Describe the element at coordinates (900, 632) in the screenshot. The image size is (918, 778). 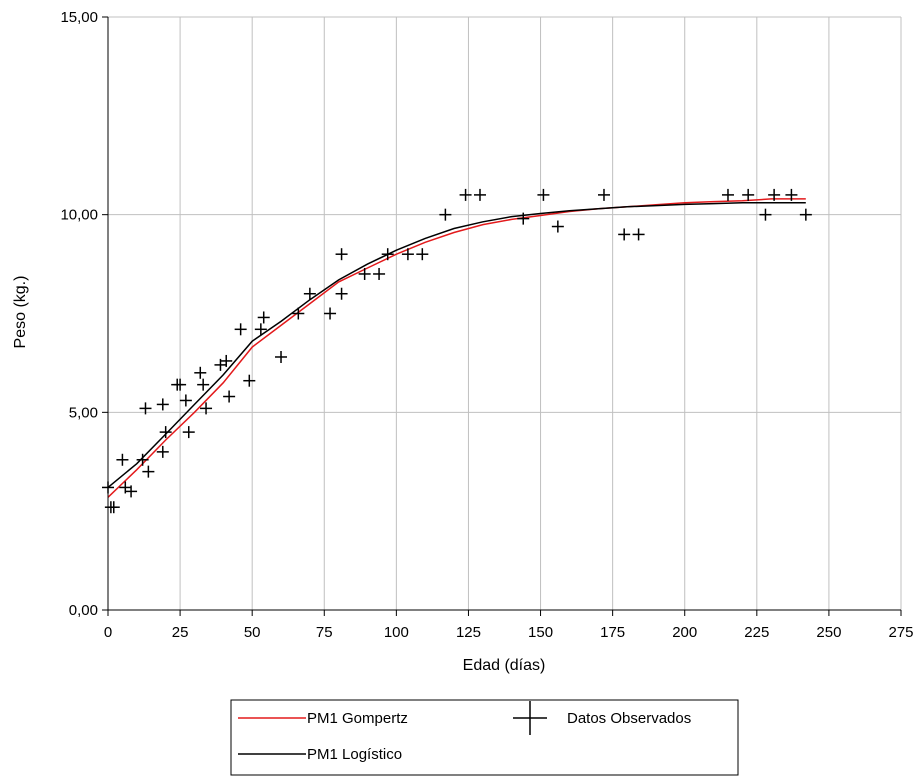
I see `x-tick-label: 275` at that location.